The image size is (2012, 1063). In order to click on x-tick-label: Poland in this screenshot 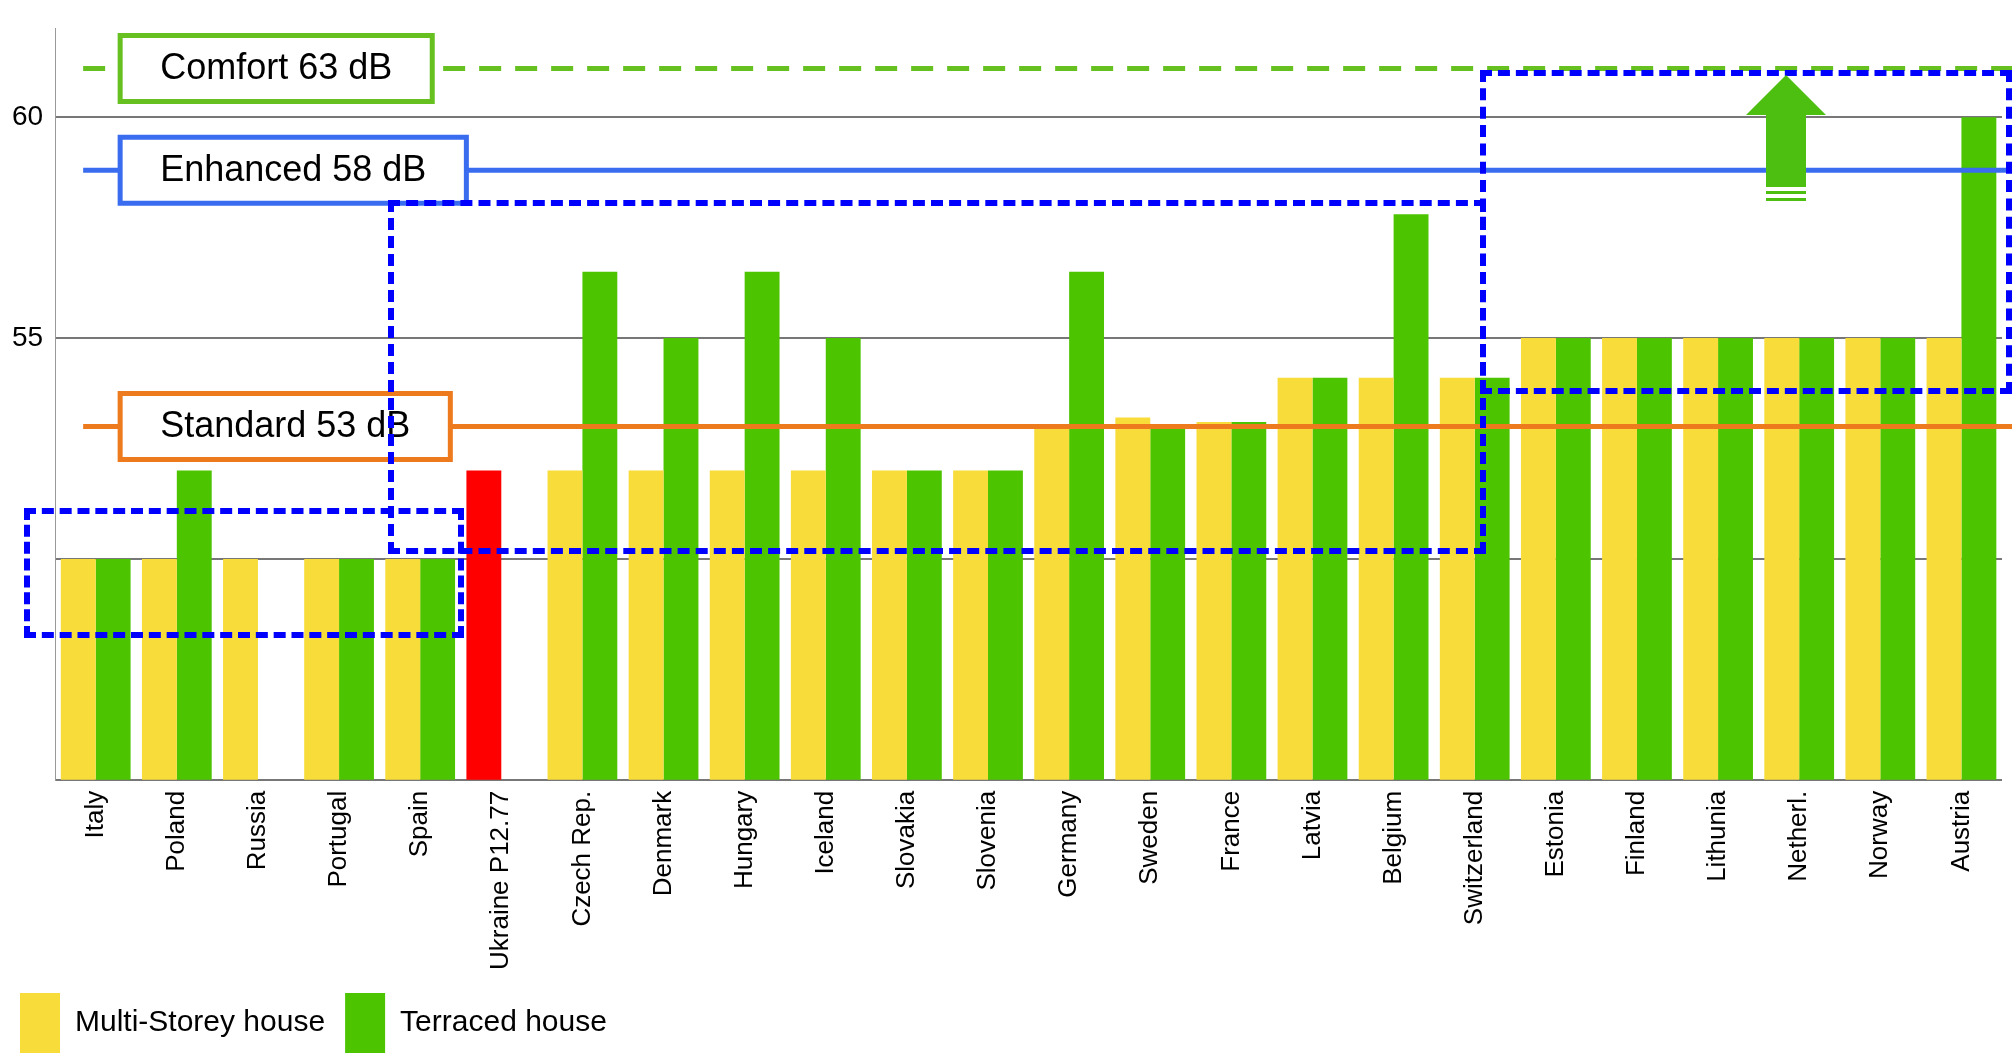, I will do `click(174, 831)`.